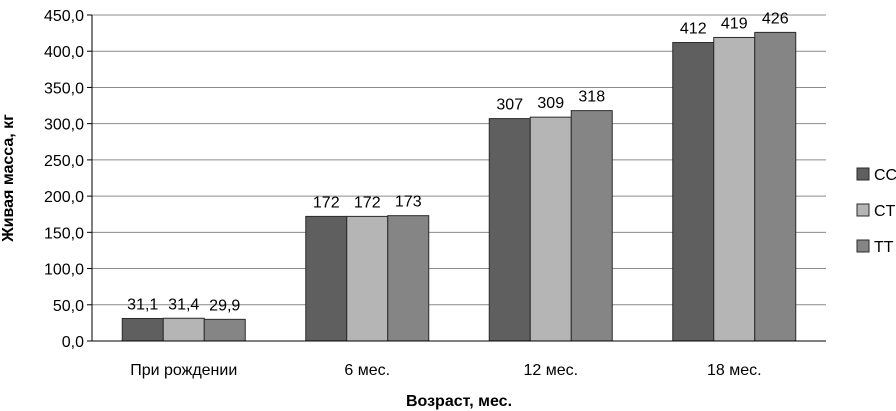 This screenshot has height=411, width=896. What do you see at coordinates (591, 97) in the screenshot?
I see `data-label: 318` at bounding box center [591, 97].